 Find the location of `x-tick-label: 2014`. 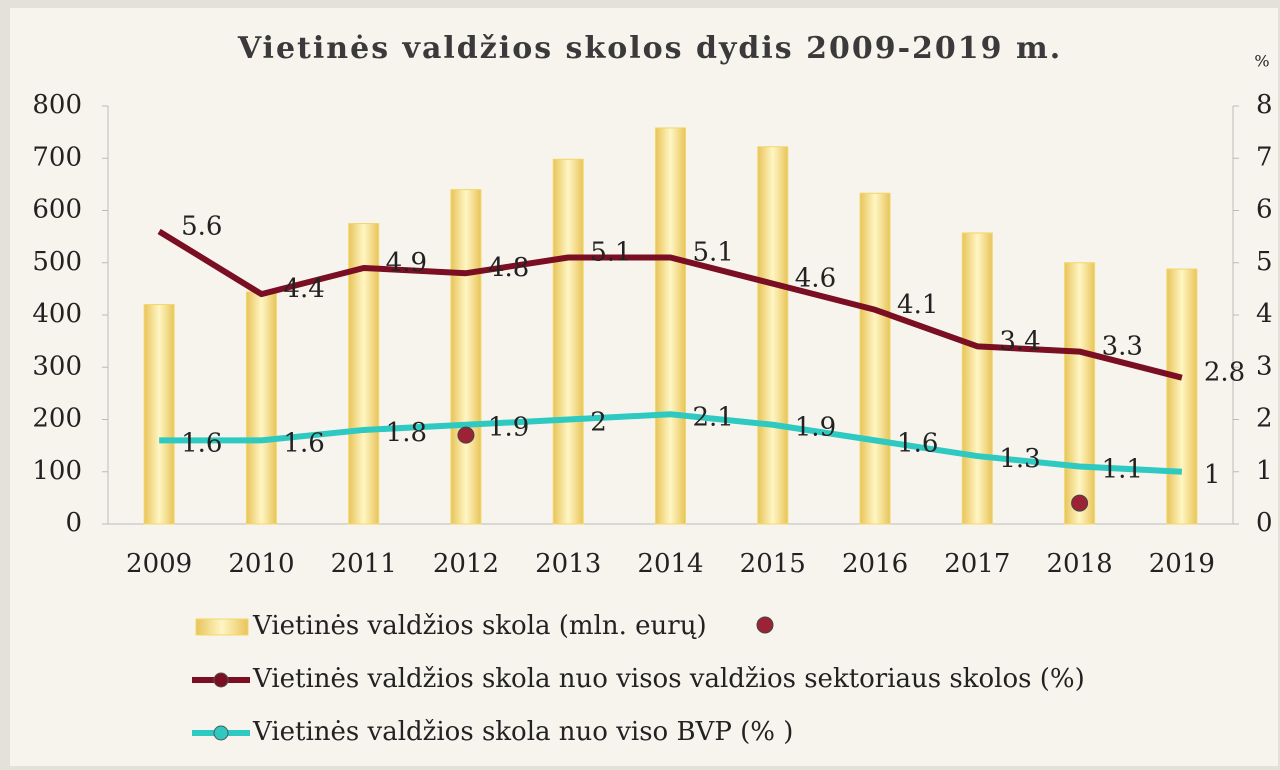

x-tick-label: 2014 is located at coordinates (670, 564).